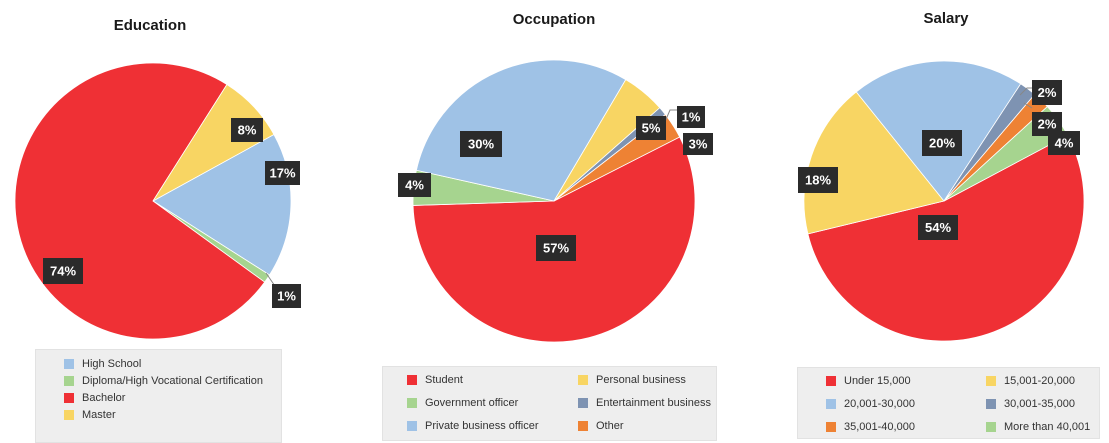  What do you see at coordinates (1047, 427) in the screenshot?
I see `salary-legend-label: More than 40,001` at bounding box center [1047, 427].